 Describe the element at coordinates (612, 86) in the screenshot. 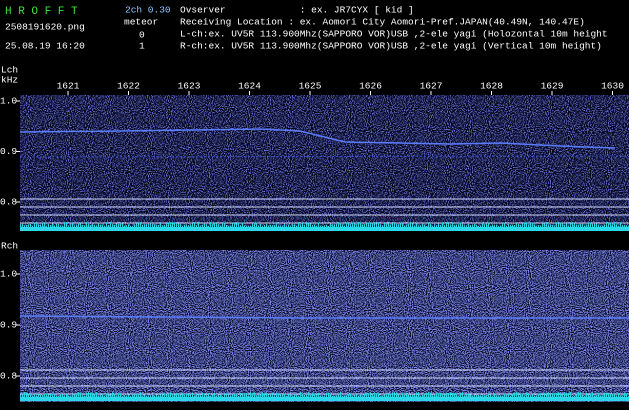

I see `time-label: 1630` at that location.